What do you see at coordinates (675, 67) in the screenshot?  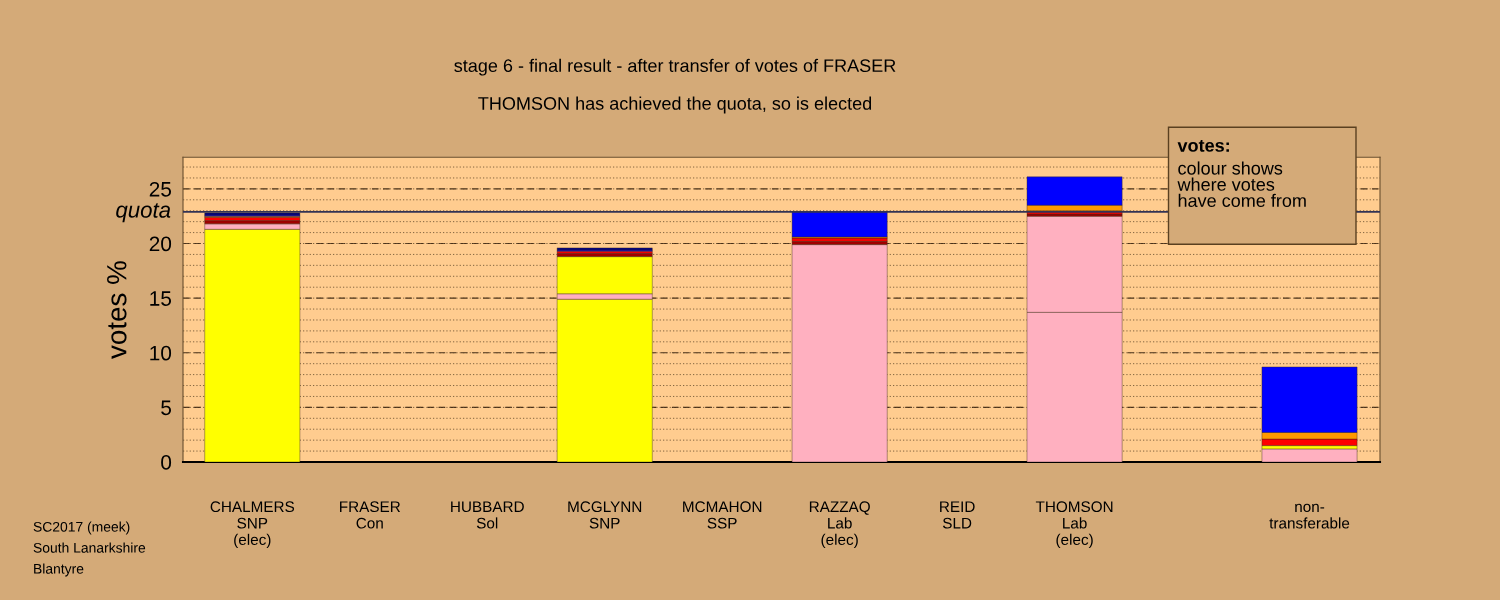 I see `chart-title: stage 6 - final result - after transfer of votes of FRASER` at bounding box center [675, 67].